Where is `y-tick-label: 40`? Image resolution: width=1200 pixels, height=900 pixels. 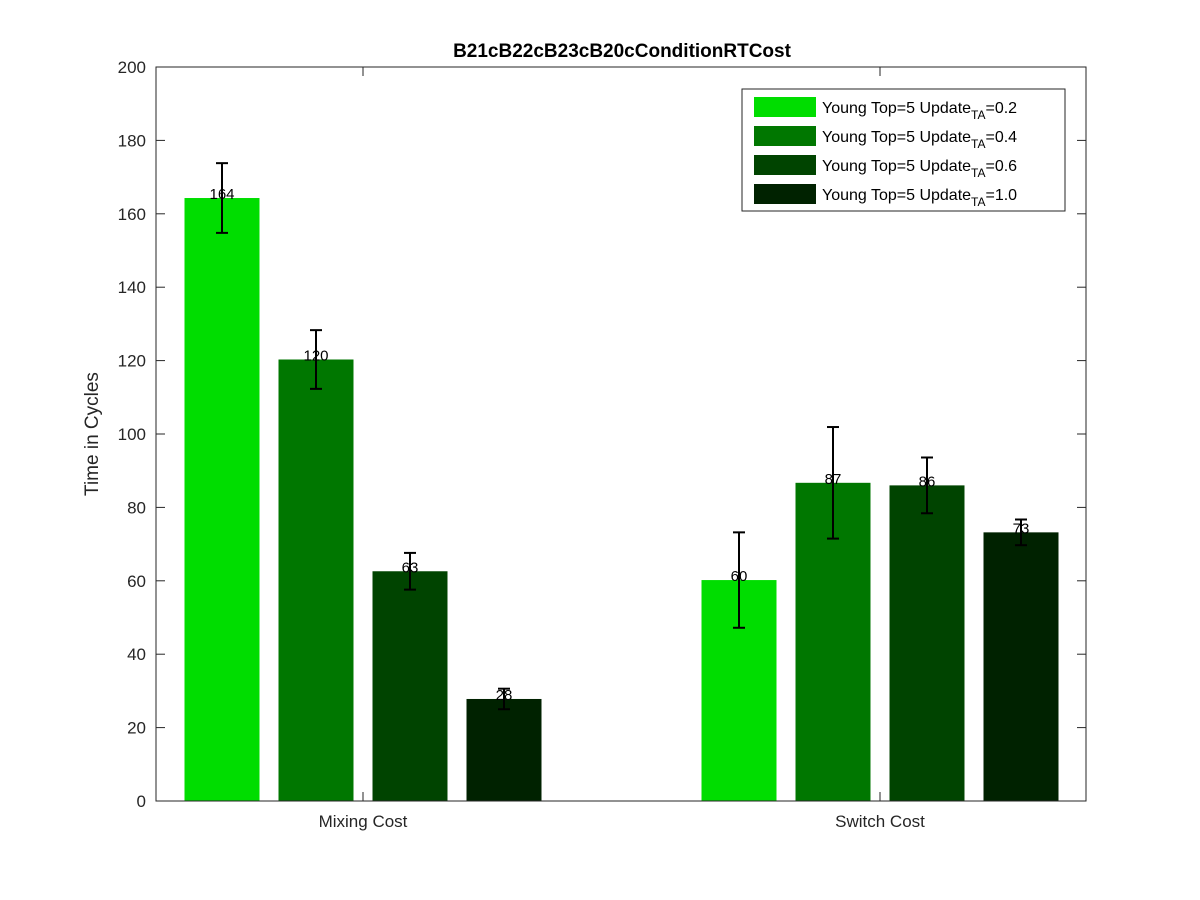 y-tick-label: 40 is located at coordinates (136, 654).